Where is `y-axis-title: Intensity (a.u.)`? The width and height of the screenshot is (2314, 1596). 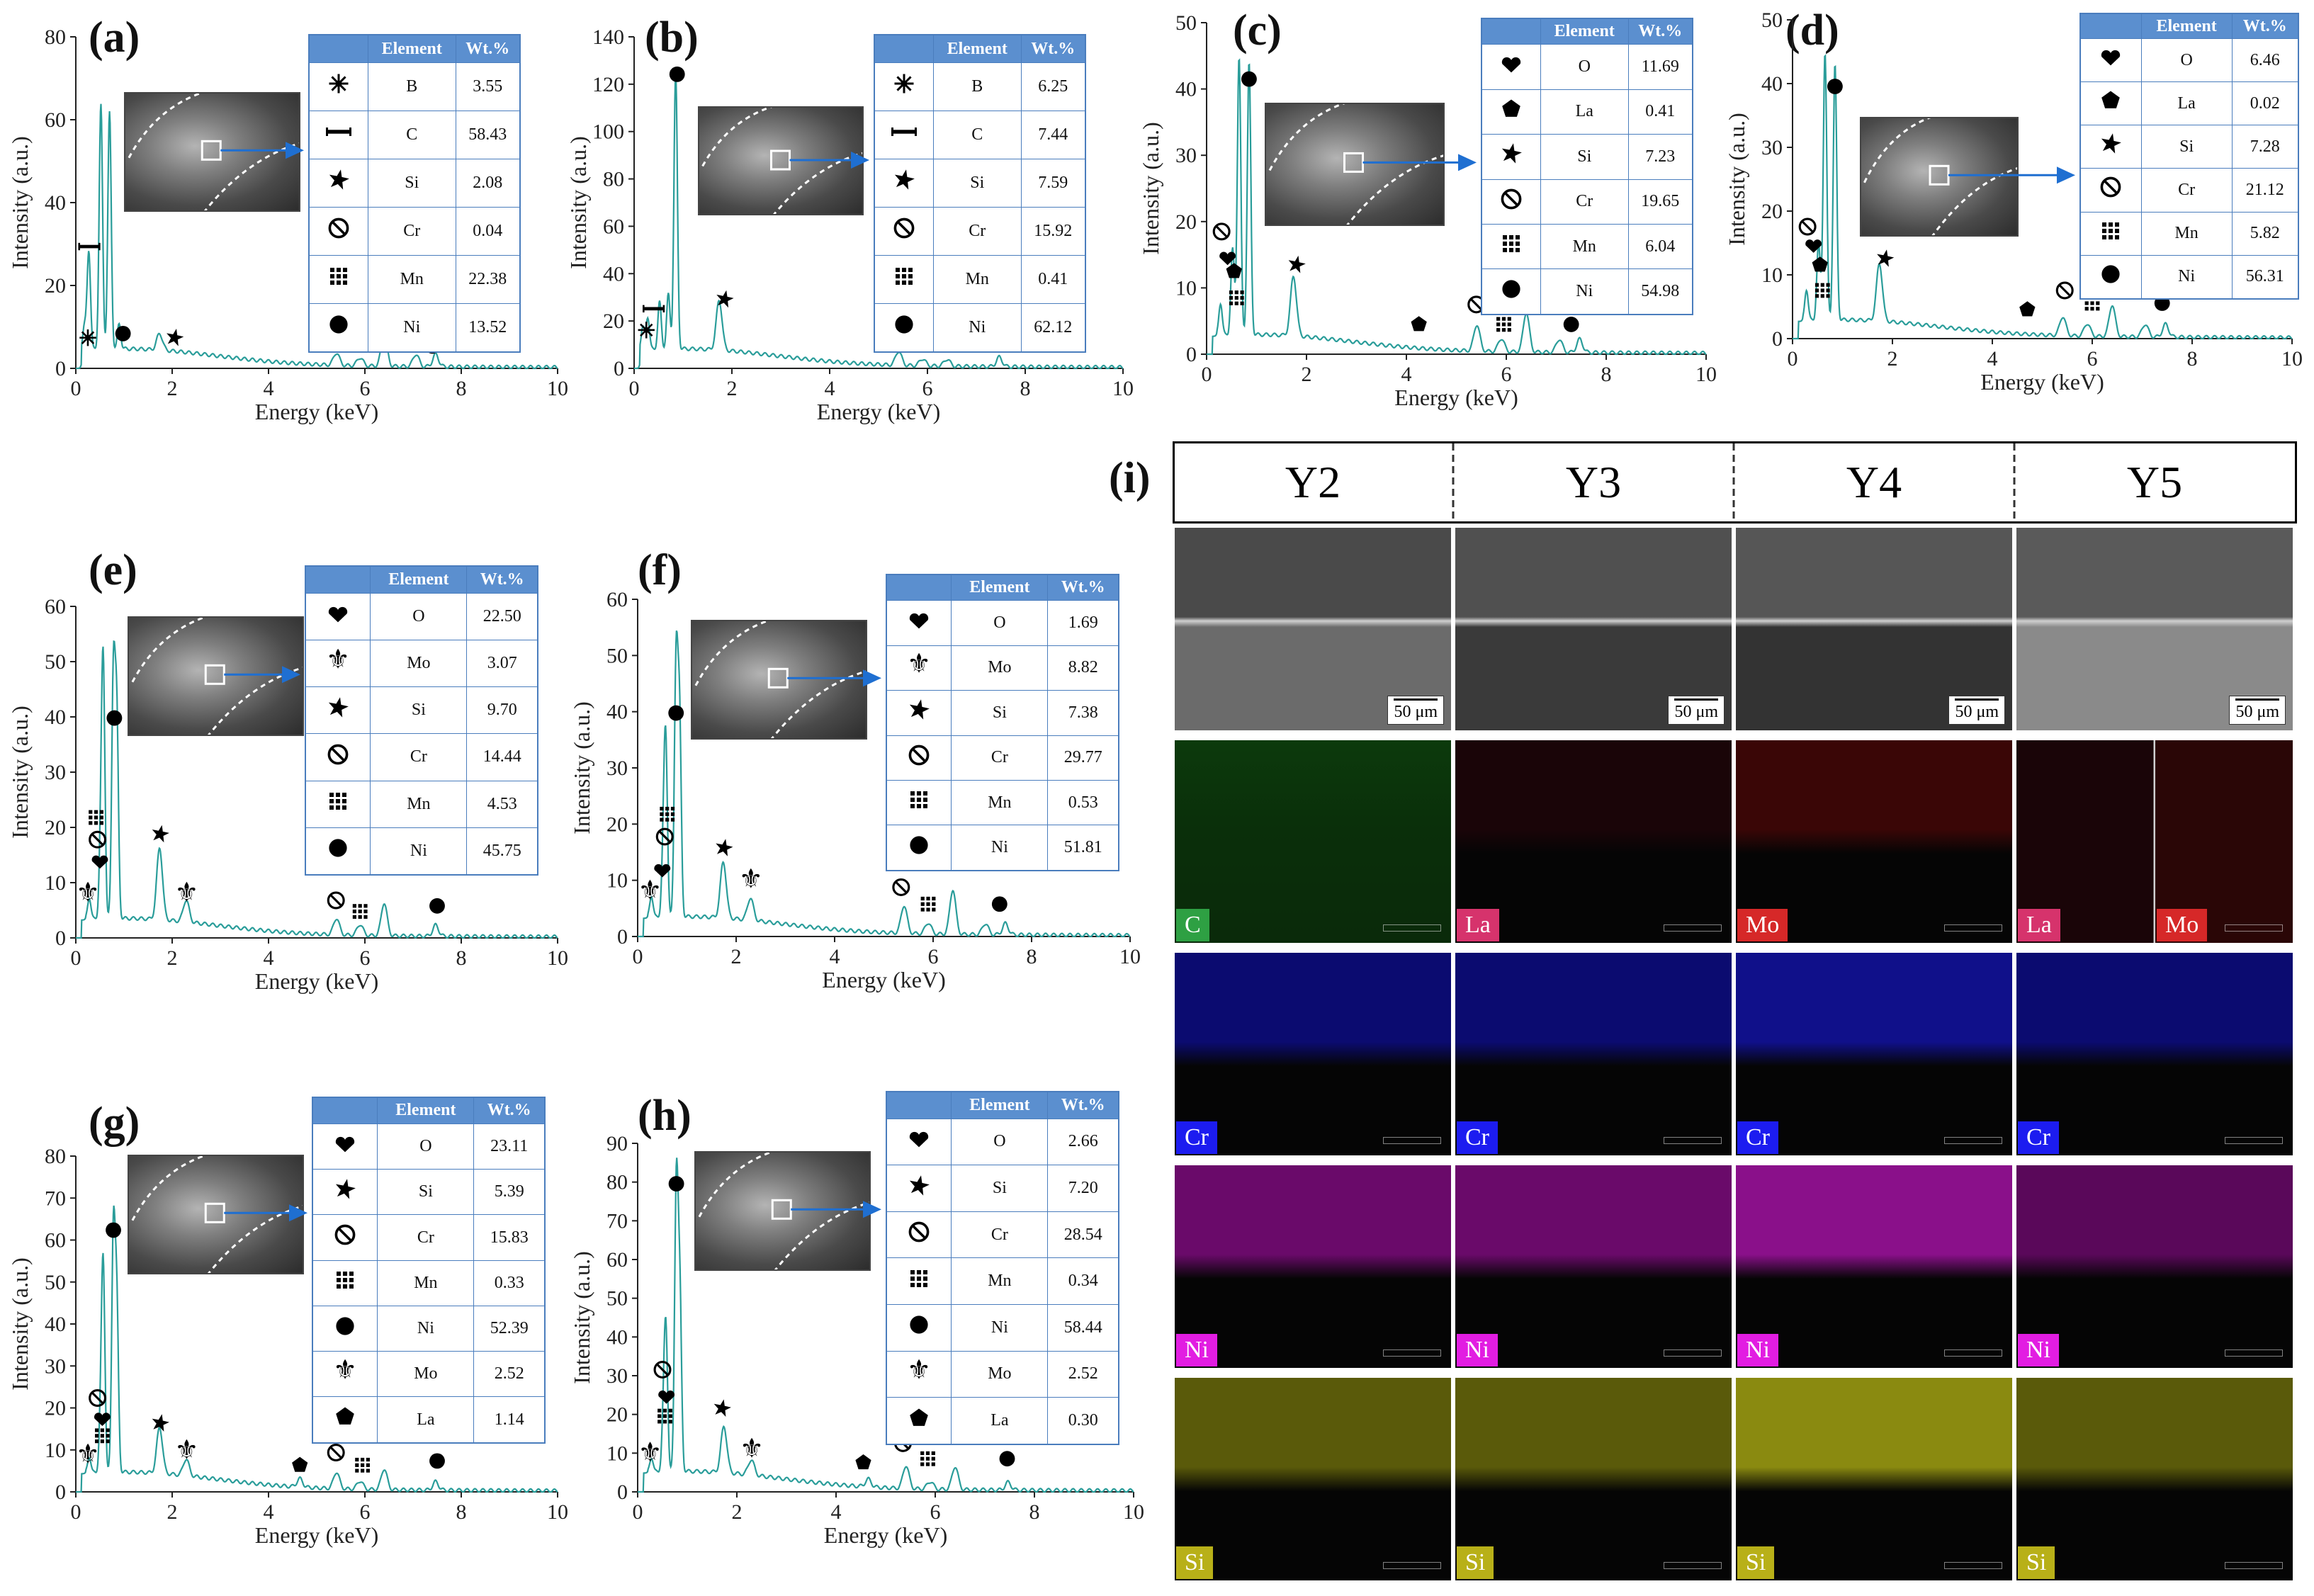 y-axis-title: Intensity (a.u.) is located at coordinates (20, 202).